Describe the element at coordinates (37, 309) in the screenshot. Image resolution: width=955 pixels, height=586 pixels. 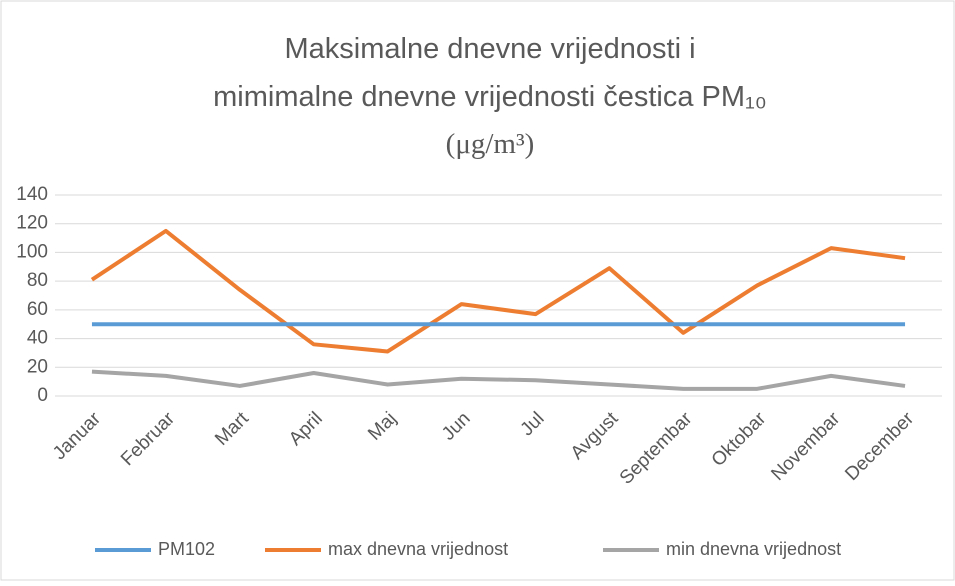
I see `y-tick-label: 60` at that location.